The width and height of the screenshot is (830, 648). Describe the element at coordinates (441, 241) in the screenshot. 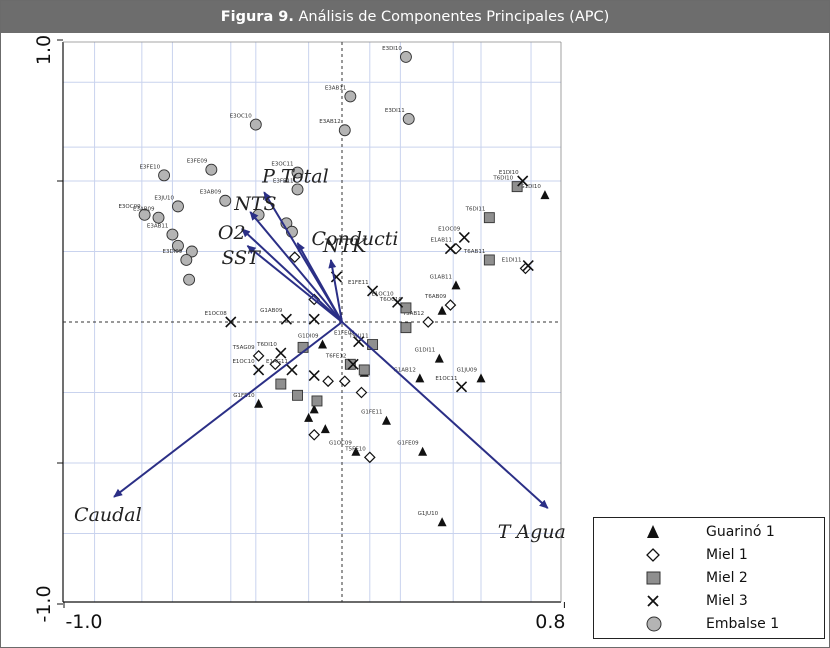

I see `point-label: E1AB11` at that location.